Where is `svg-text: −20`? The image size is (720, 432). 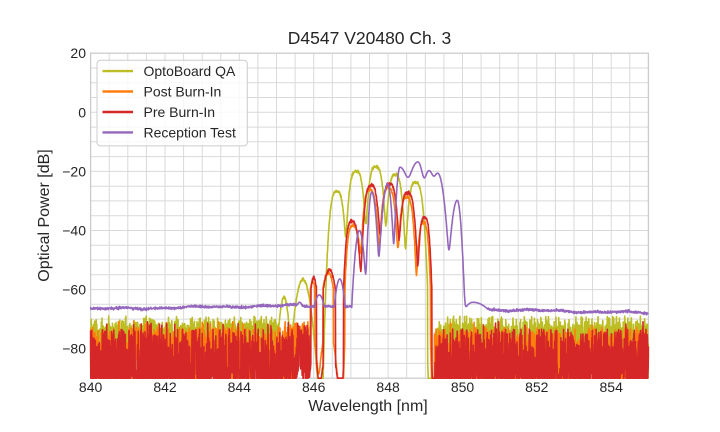
svg-text: −20 is located at coordinates (74, 171).